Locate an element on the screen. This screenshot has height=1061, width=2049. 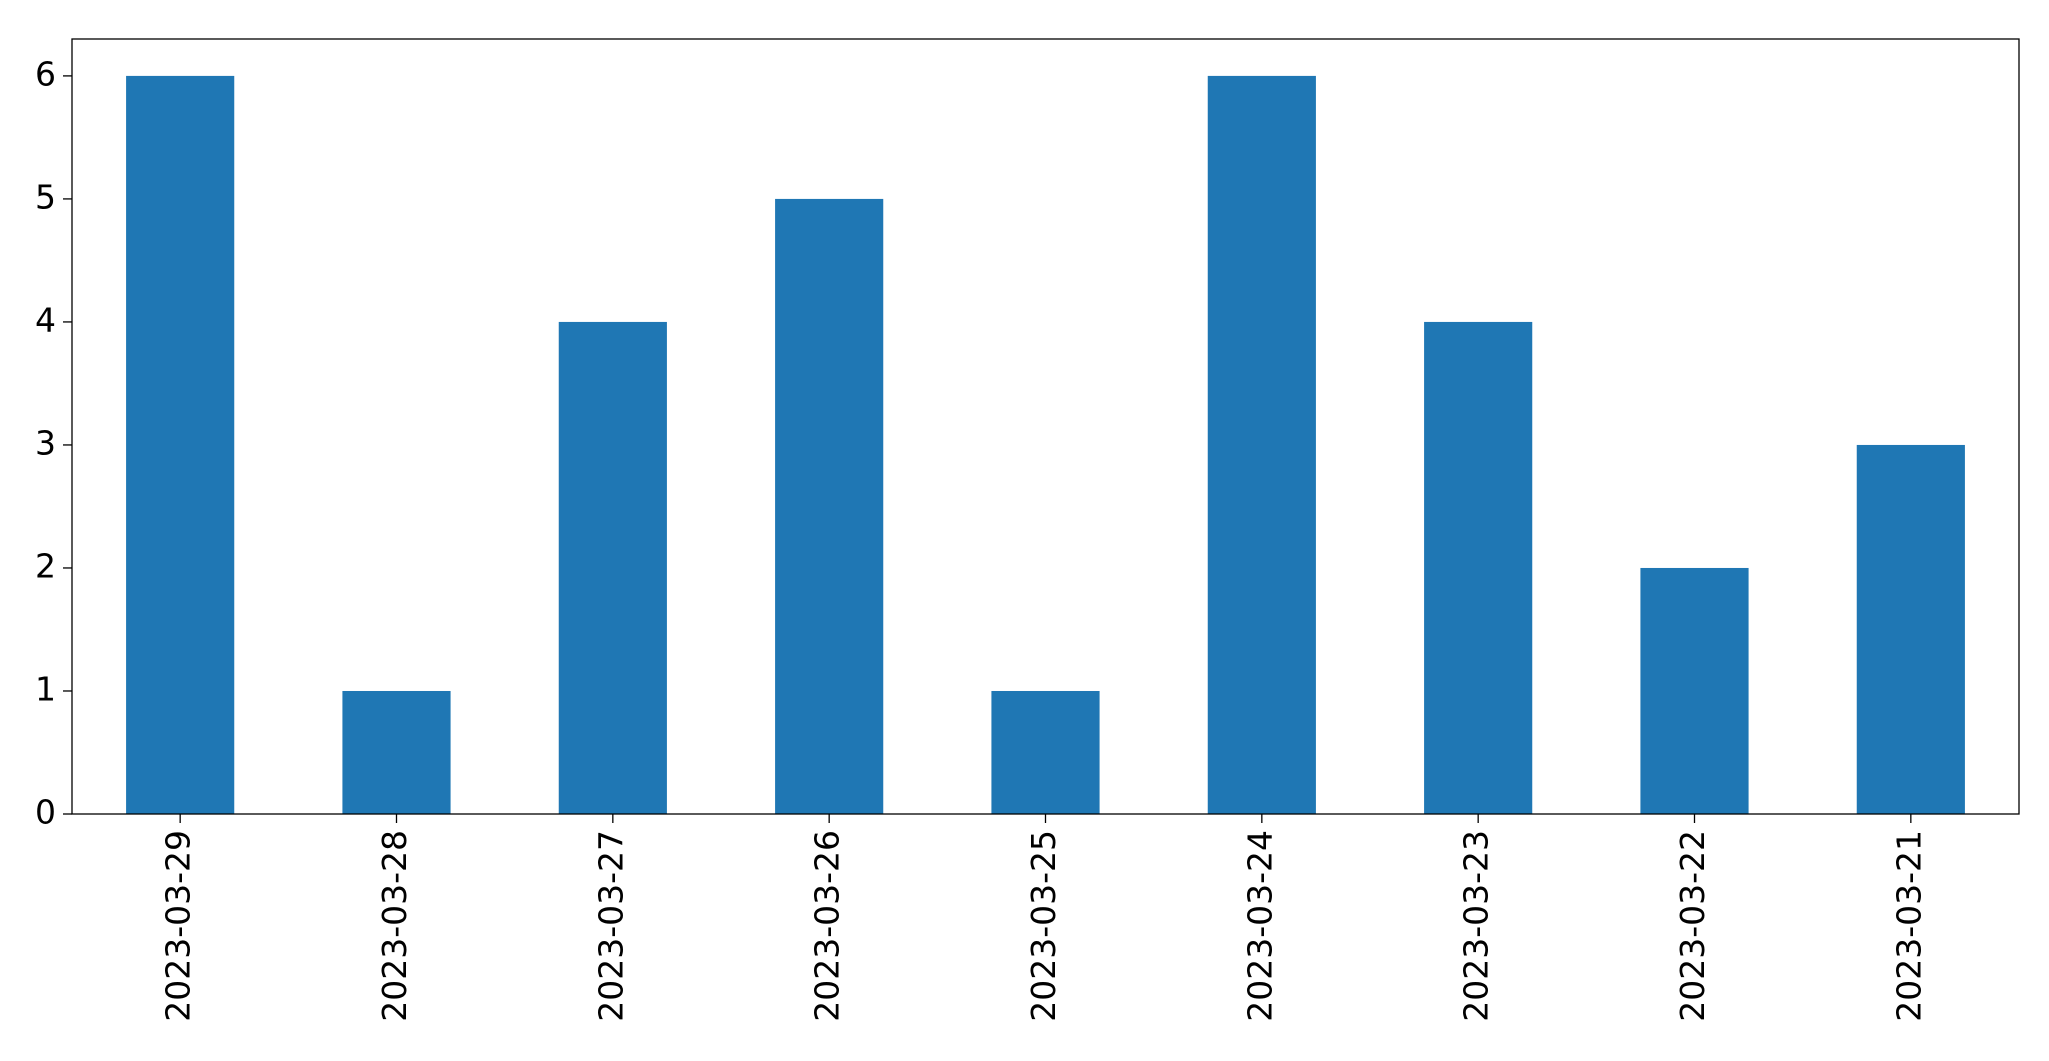
x-tick-label: 2023-03-27 is located at coordinates (610, 926).